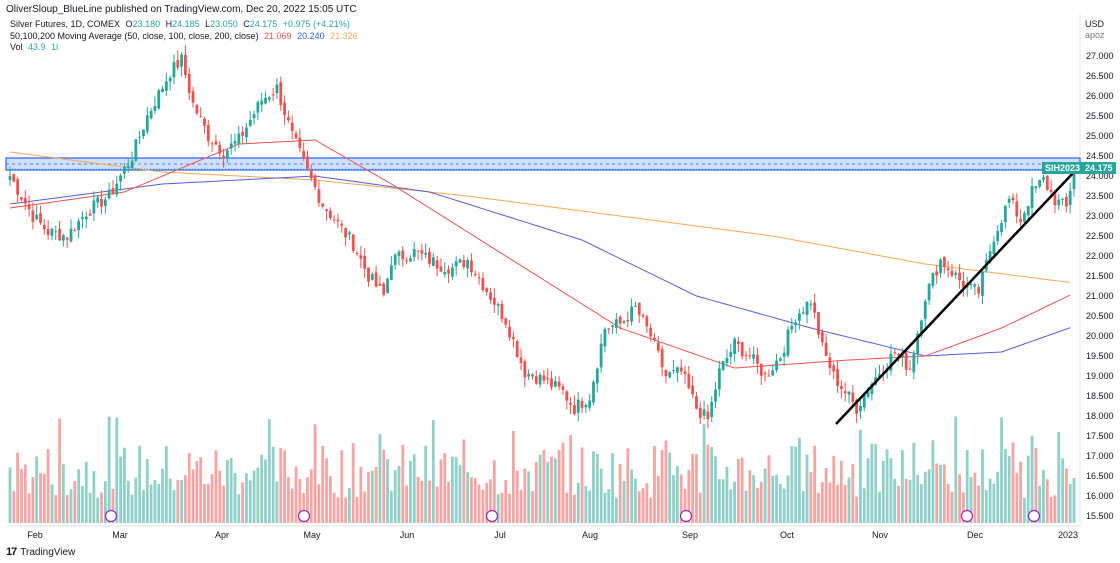  Describe the element at coordinates (246, 24) in the screenshot. I see `close-label: C` at that location.